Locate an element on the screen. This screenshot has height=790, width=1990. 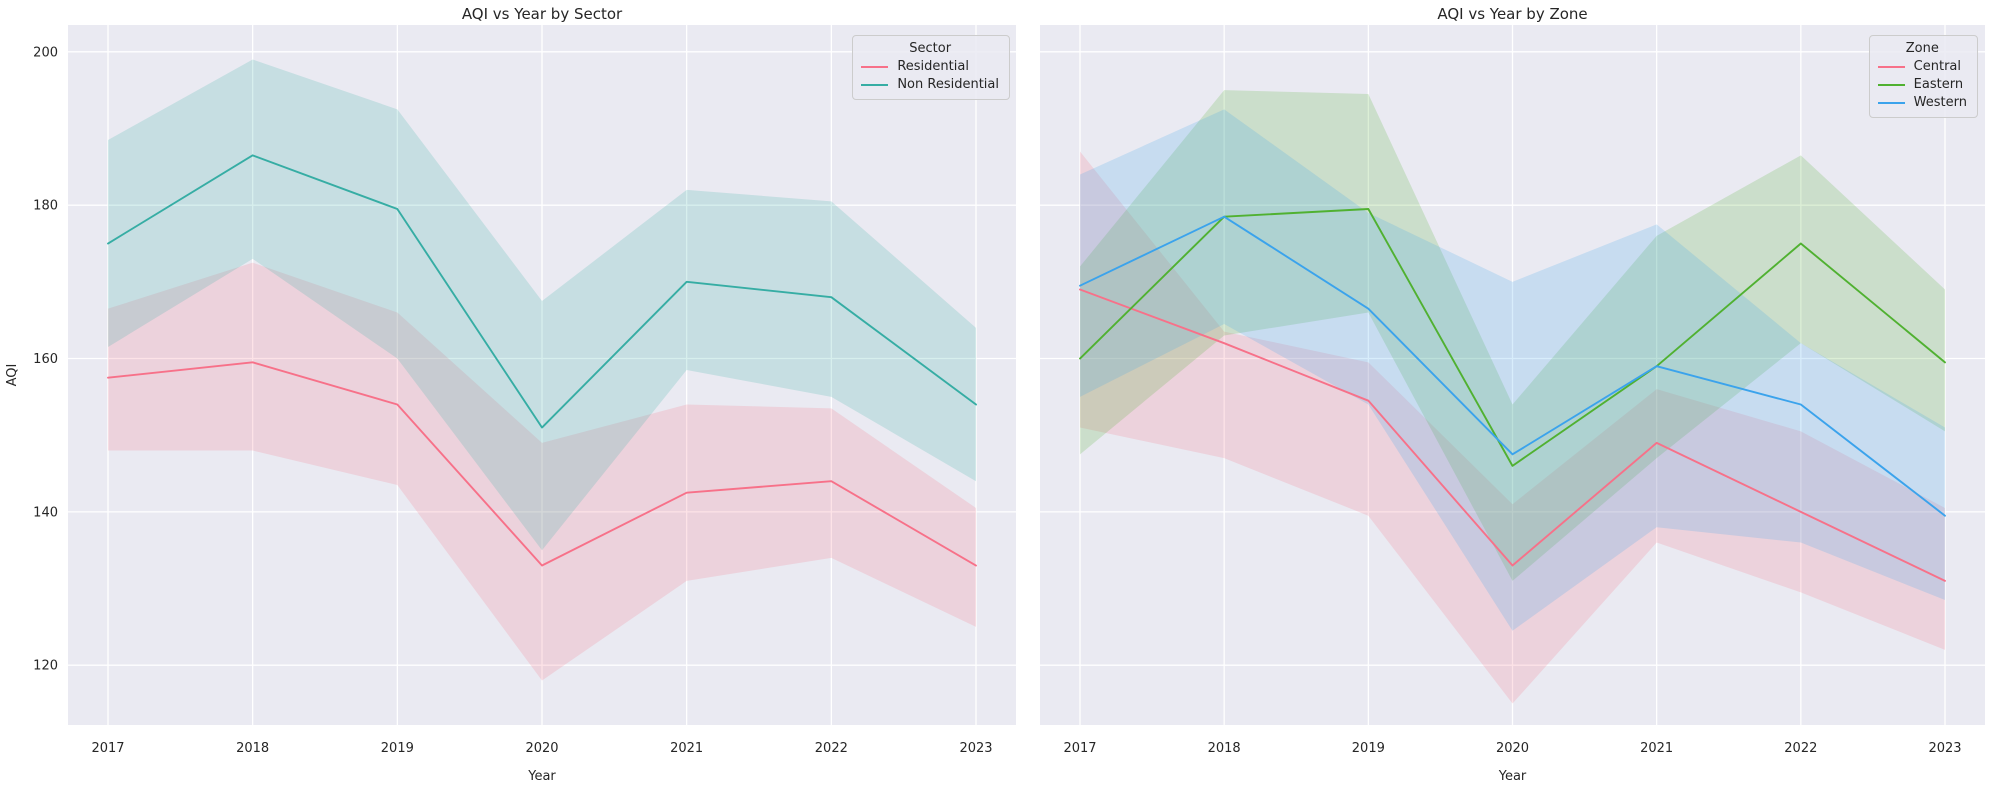
sector-x-tick-label: 2019 is located at coordinates (397, 748).